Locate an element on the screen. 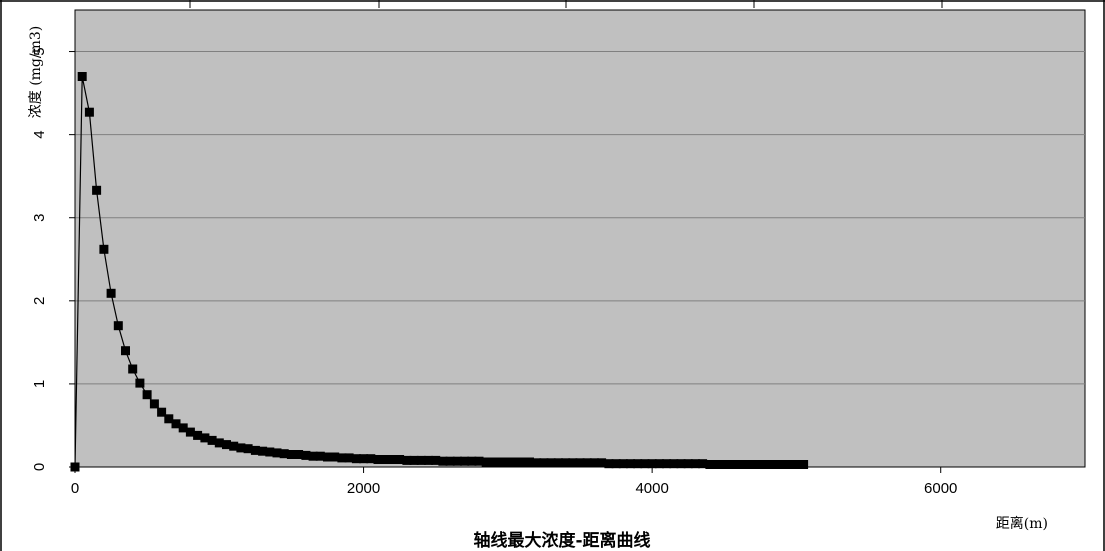 The width and height of the screenshot is (1105, 551). x-tick-label: 6000 is located at coordinates (940, 488).